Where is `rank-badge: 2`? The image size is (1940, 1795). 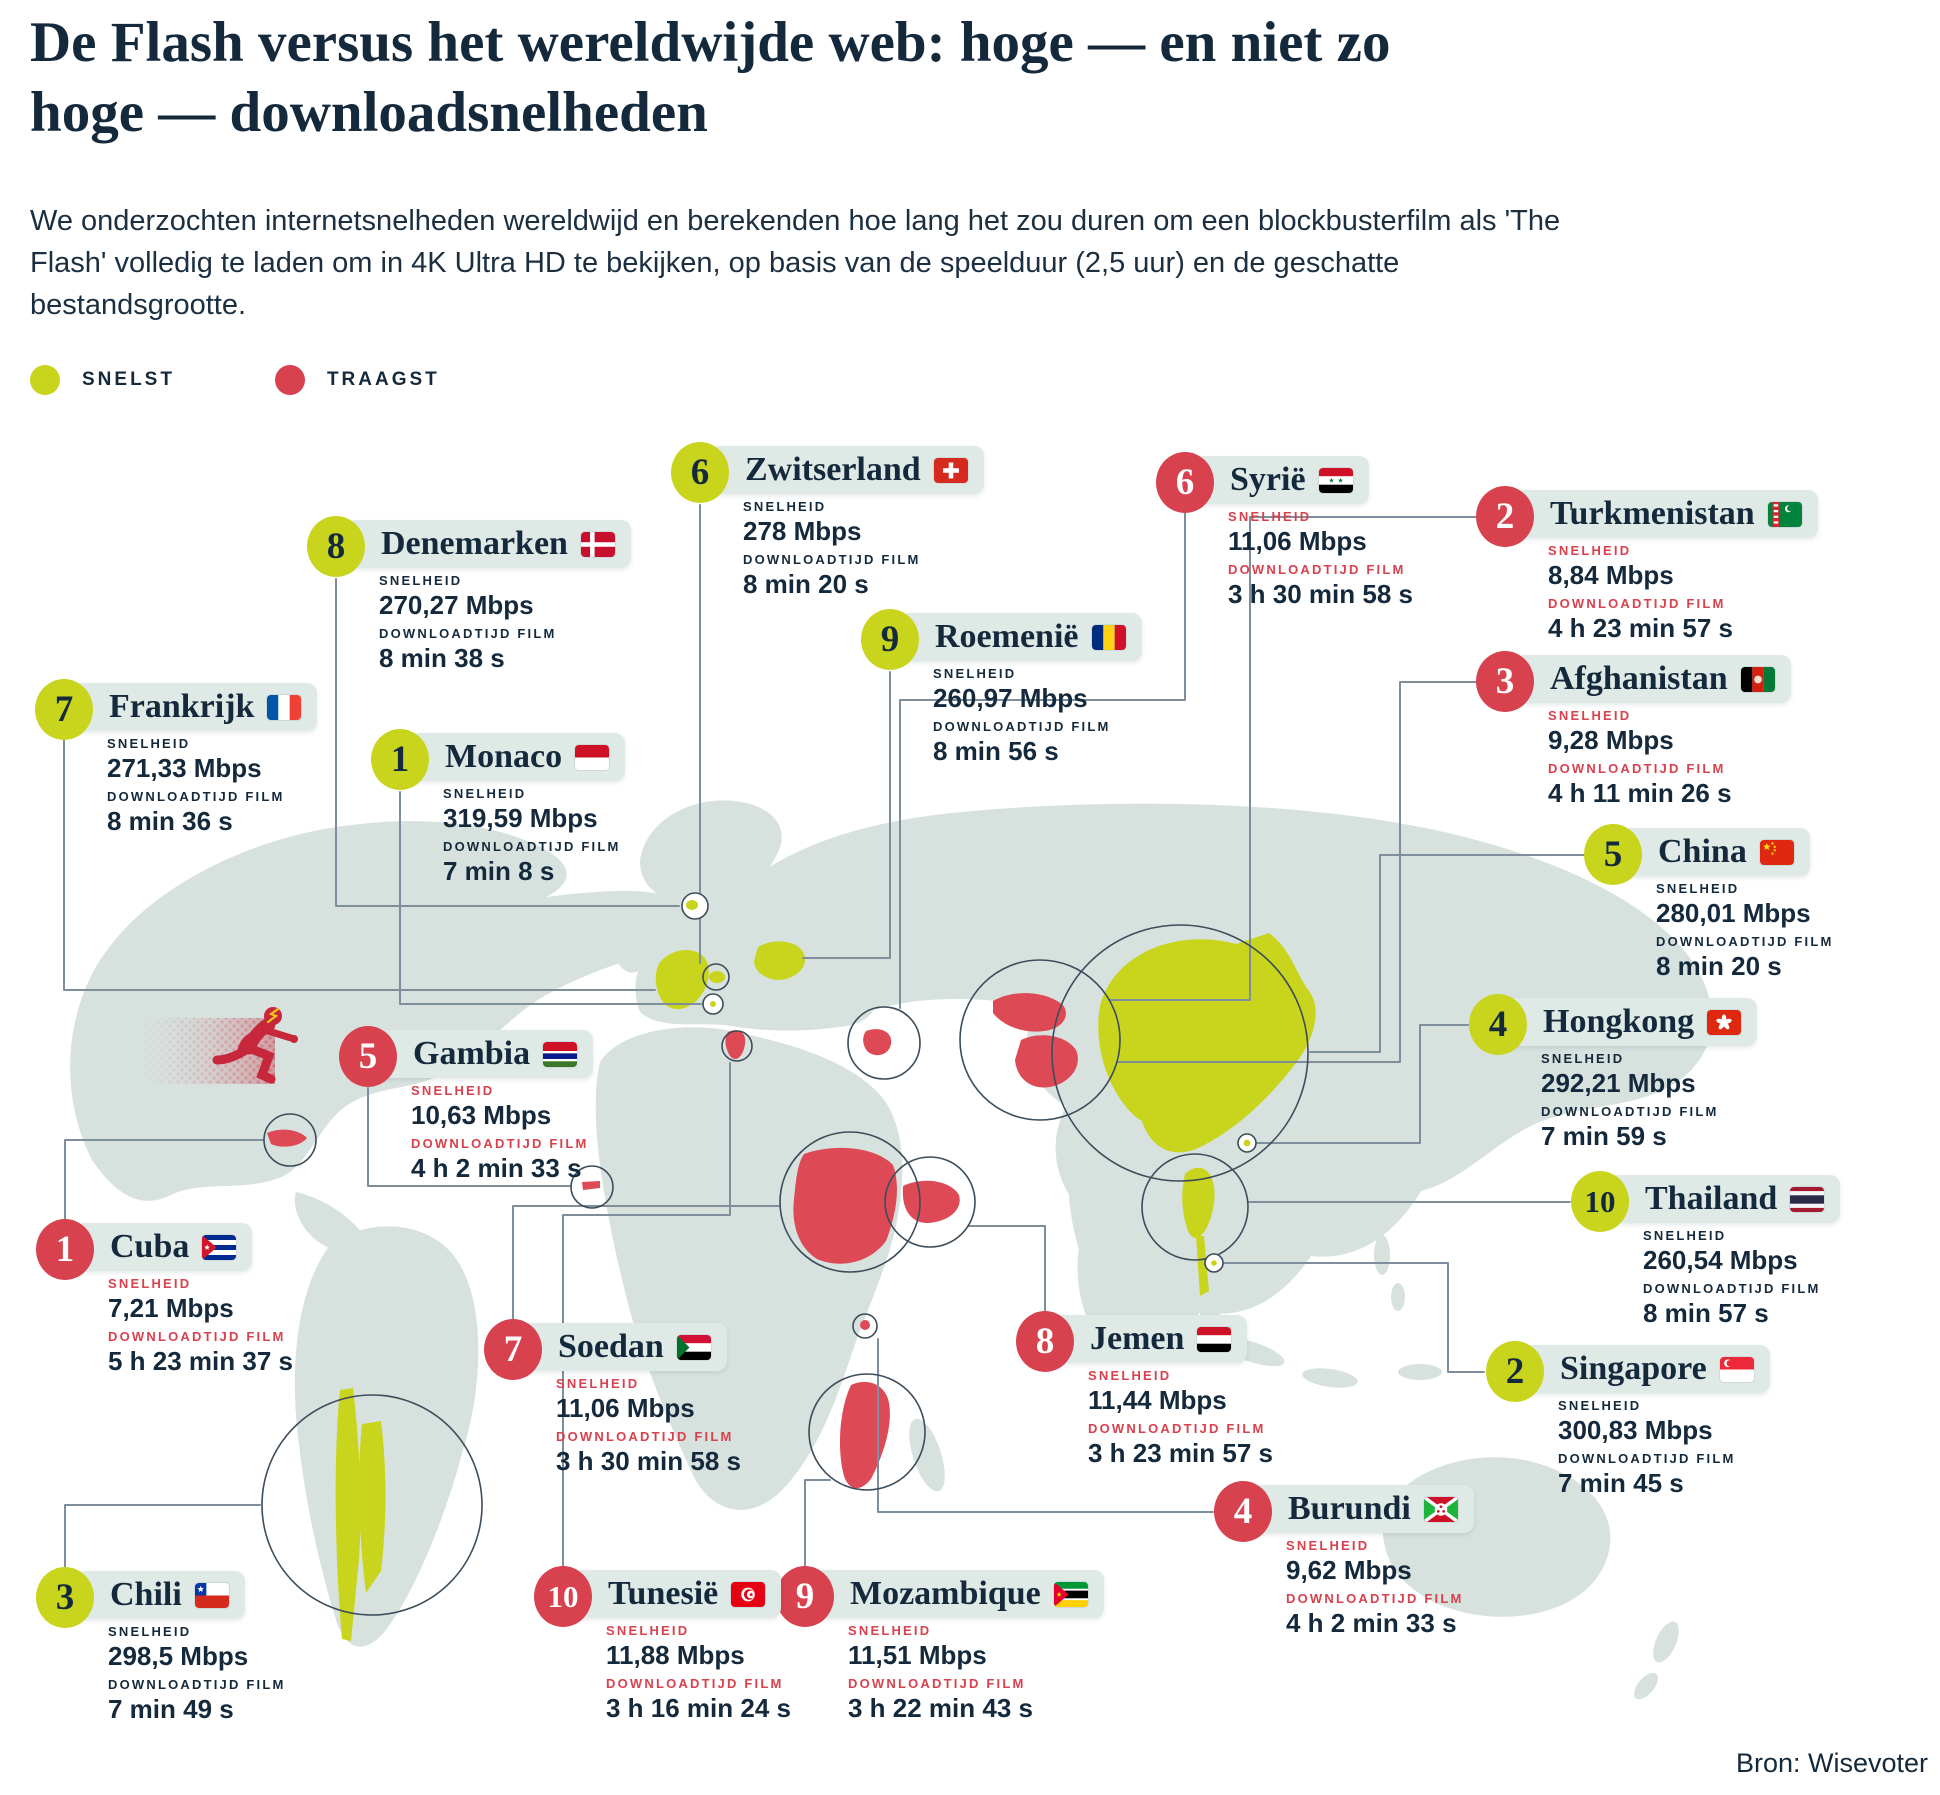 rank-badge: 2 is located at coordinates (1515, 1371).